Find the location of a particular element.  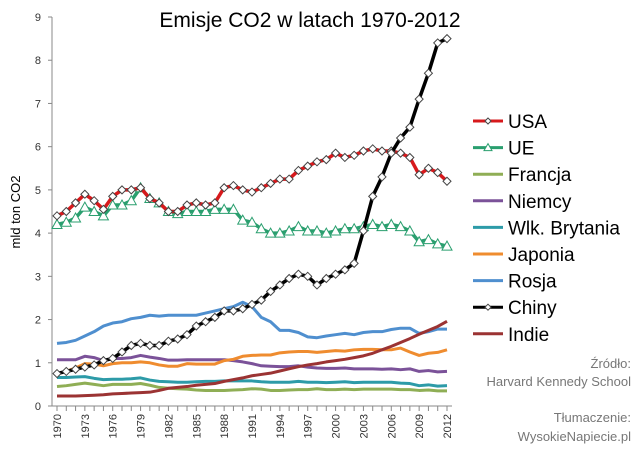

series-francja is located at coordinates (251, 387).